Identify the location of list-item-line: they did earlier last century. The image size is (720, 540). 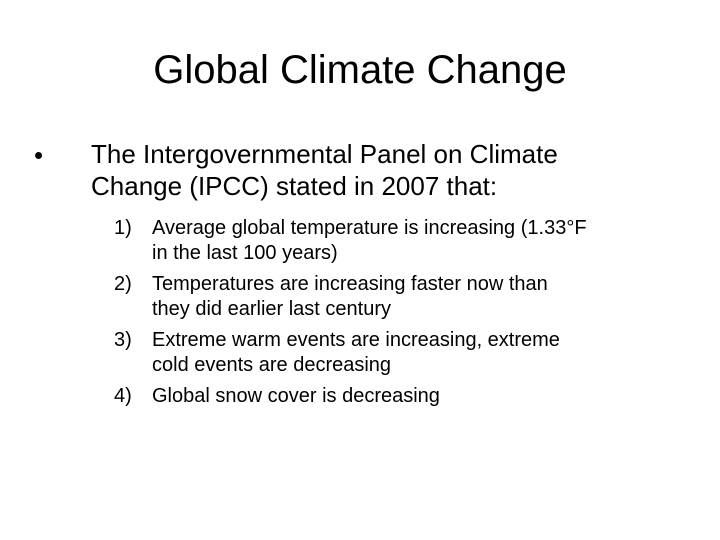
(272, 309).